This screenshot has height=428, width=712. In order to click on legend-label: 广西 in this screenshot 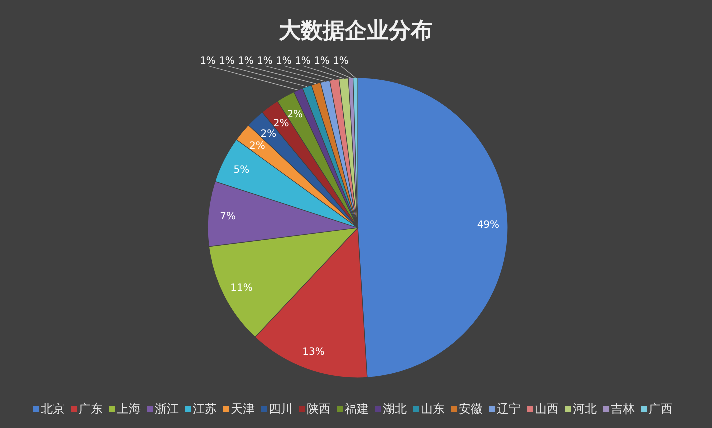, I will do `click(661, 409)`.